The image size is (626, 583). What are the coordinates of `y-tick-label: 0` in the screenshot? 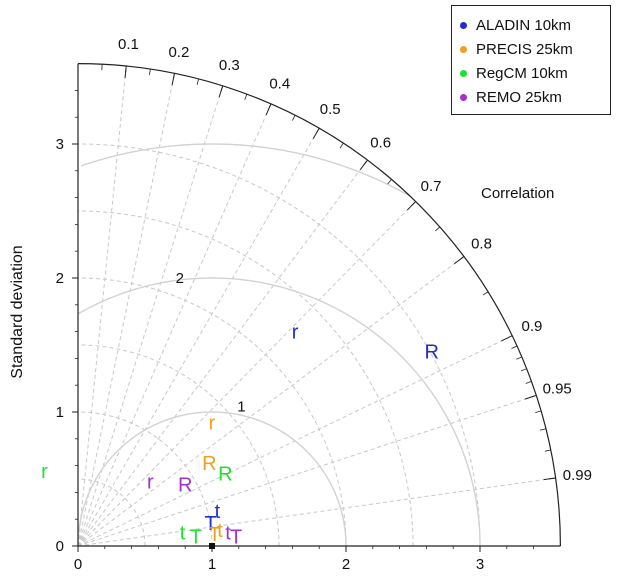 It's located at (60, 546).